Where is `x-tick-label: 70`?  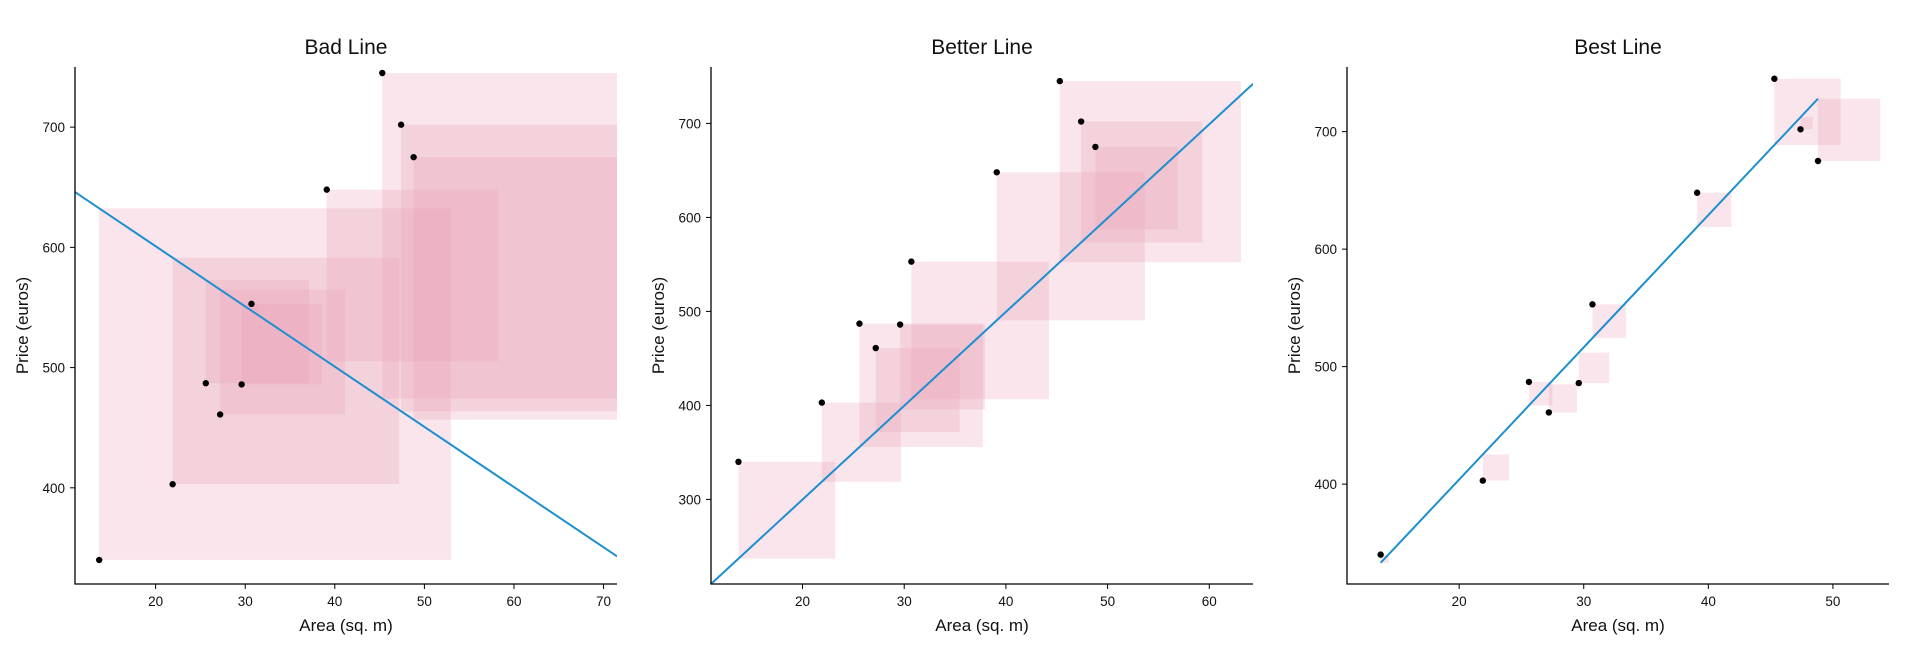 x-tick-label: 70 is located at coordinates (603, 601).